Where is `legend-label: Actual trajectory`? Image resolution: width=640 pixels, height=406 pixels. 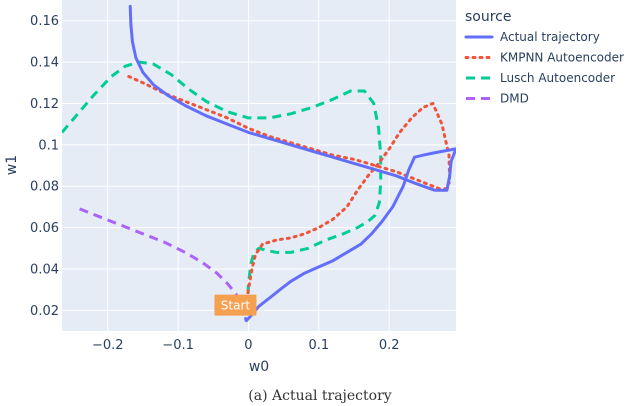
legend-label: Actual trajectory is located at coordinates (550, 37).